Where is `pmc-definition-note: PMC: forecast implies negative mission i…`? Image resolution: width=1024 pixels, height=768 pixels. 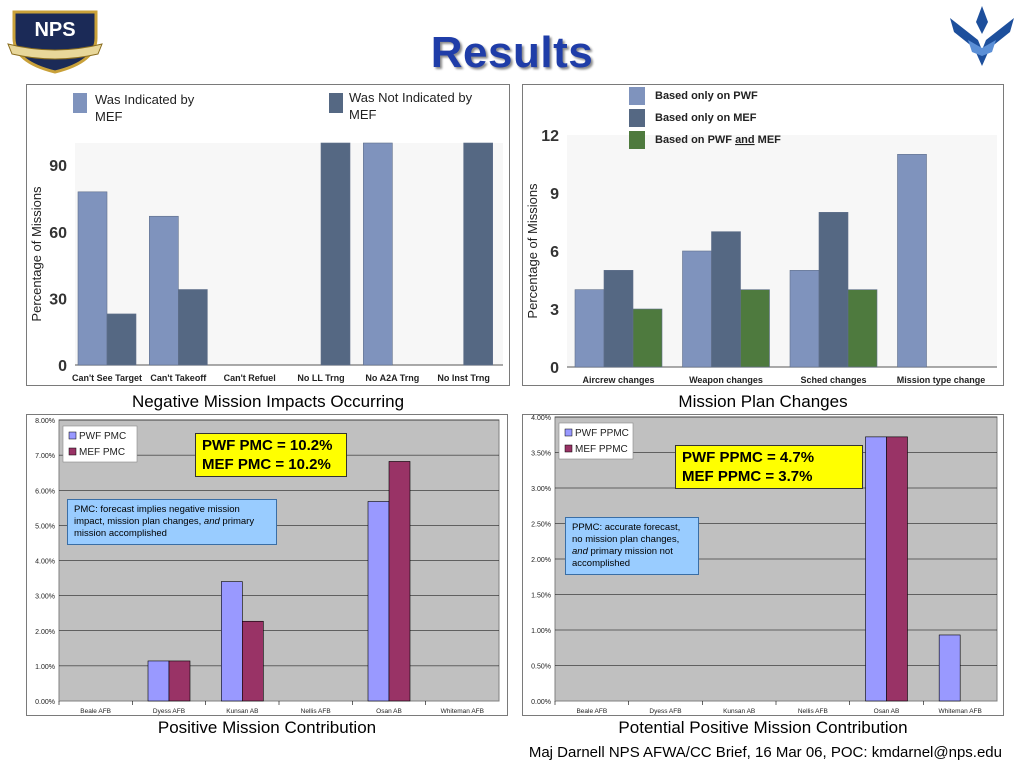
pmc-definition-note: PMC: forecast implies negative mission i… is located at coordinates (172, 522).